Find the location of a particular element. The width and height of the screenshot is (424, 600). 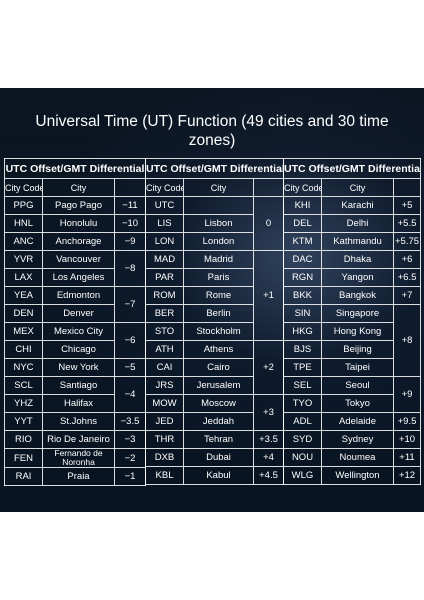

city-code: DEN is located at coordinates (23, 313).